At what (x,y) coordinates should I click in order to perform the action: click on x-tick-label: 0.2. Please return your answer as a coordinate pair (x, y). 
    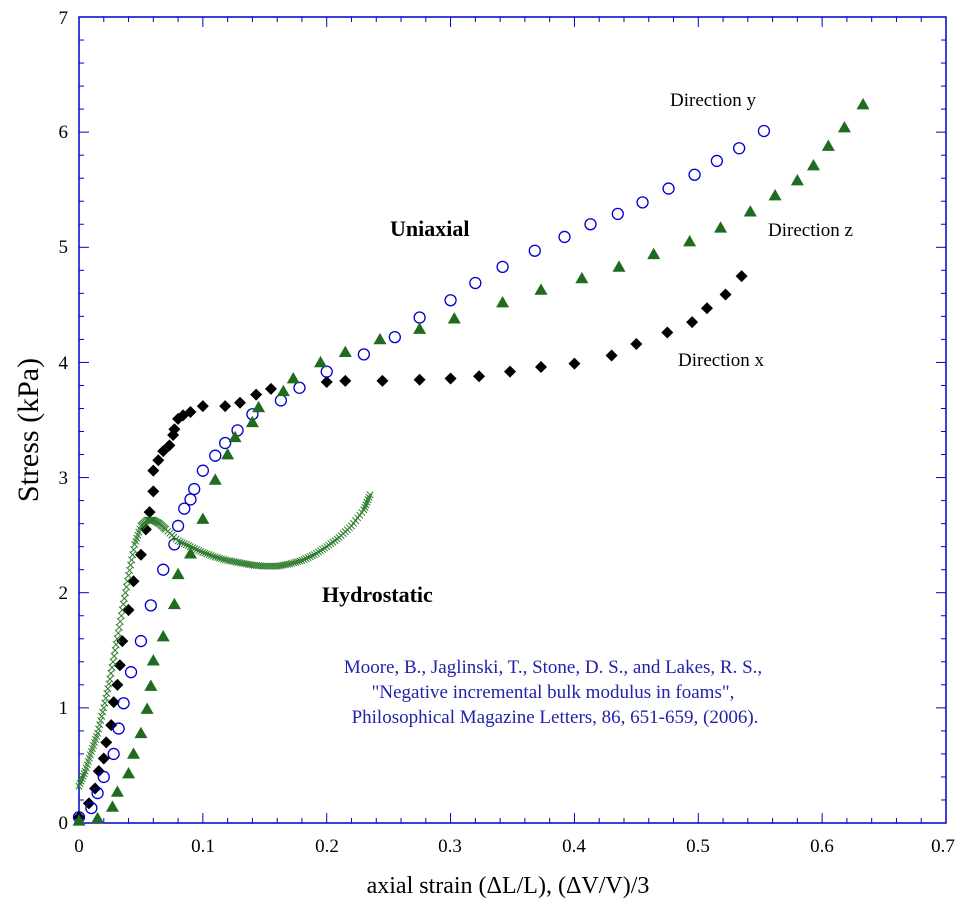
    Looking at the image, I should click on (327, 846).